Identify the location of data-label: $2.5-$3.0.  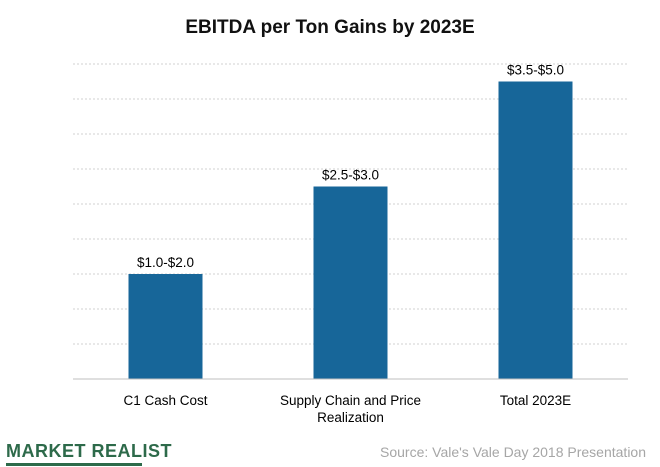
(350, 175).